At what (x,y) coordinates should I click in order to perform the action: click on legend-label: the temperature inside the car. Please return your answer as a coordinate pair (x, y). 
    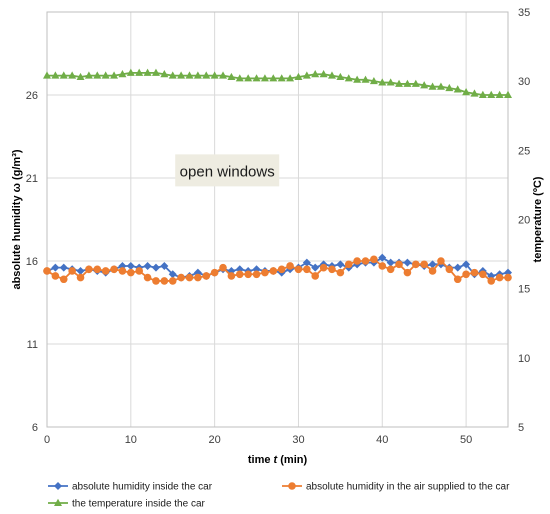
    Looking at the image, I should click on (139, 504).